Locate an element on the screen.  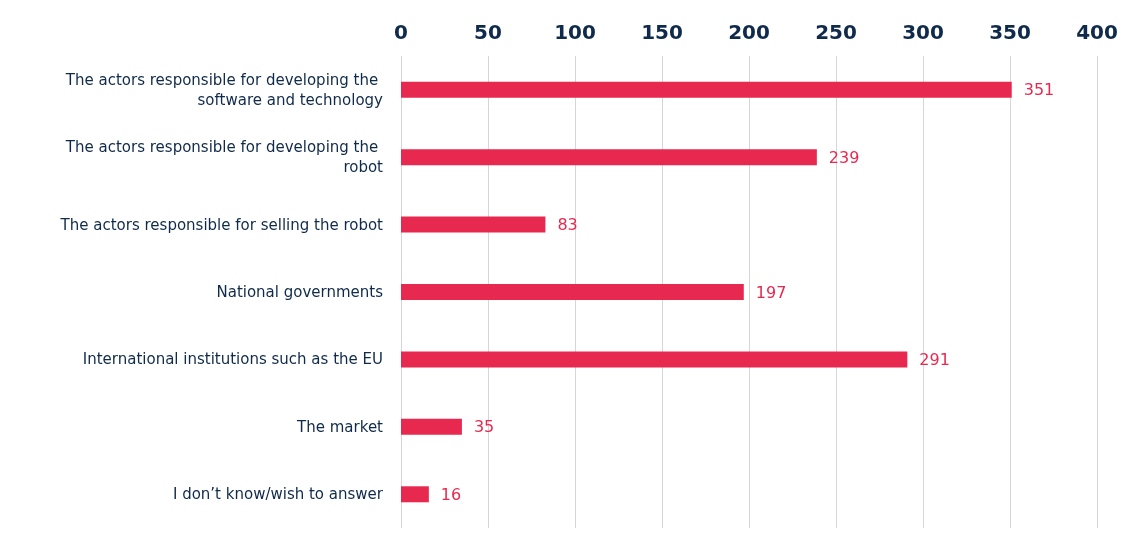
data-label: 83 is located at coordinates (567, 225).